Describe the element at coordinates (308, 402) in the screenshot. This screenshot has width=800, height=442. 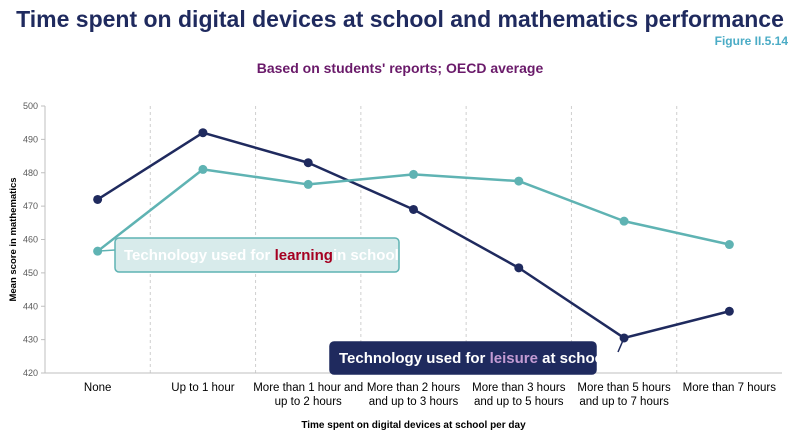
I see `x-category-label-line: up to 2 hours` at that location.